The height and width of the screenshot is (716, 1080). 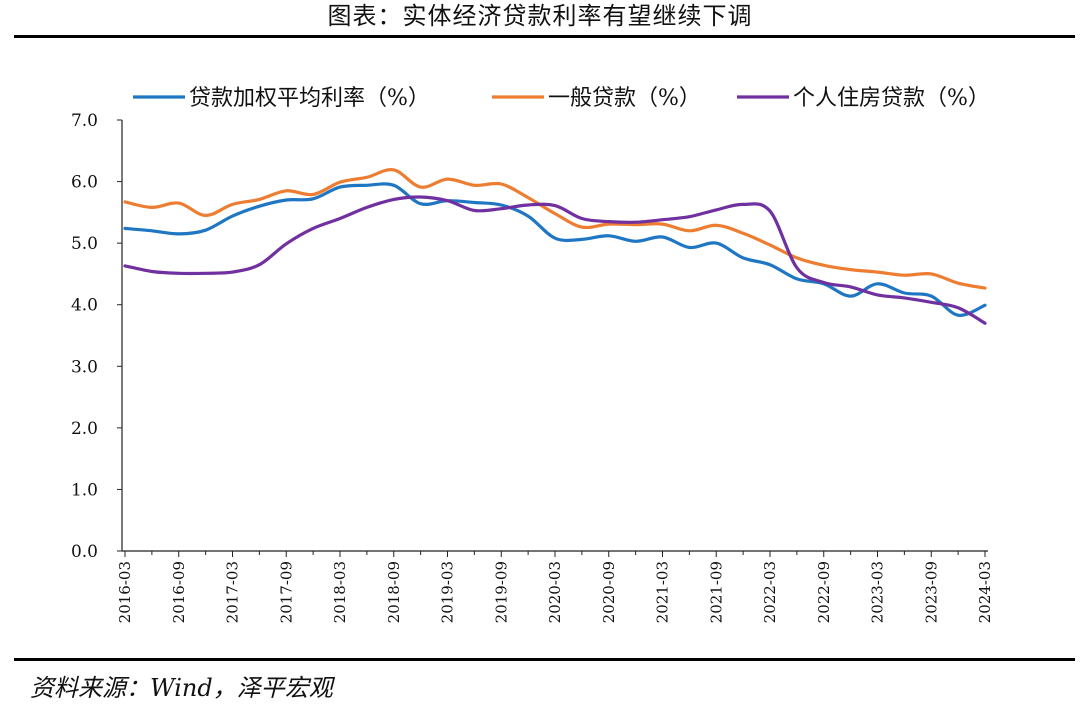 What do you see at coordinates (84, 244) in the screenshot?
I see `y-tick-label: 5.0` at bounding box center [84, 244].